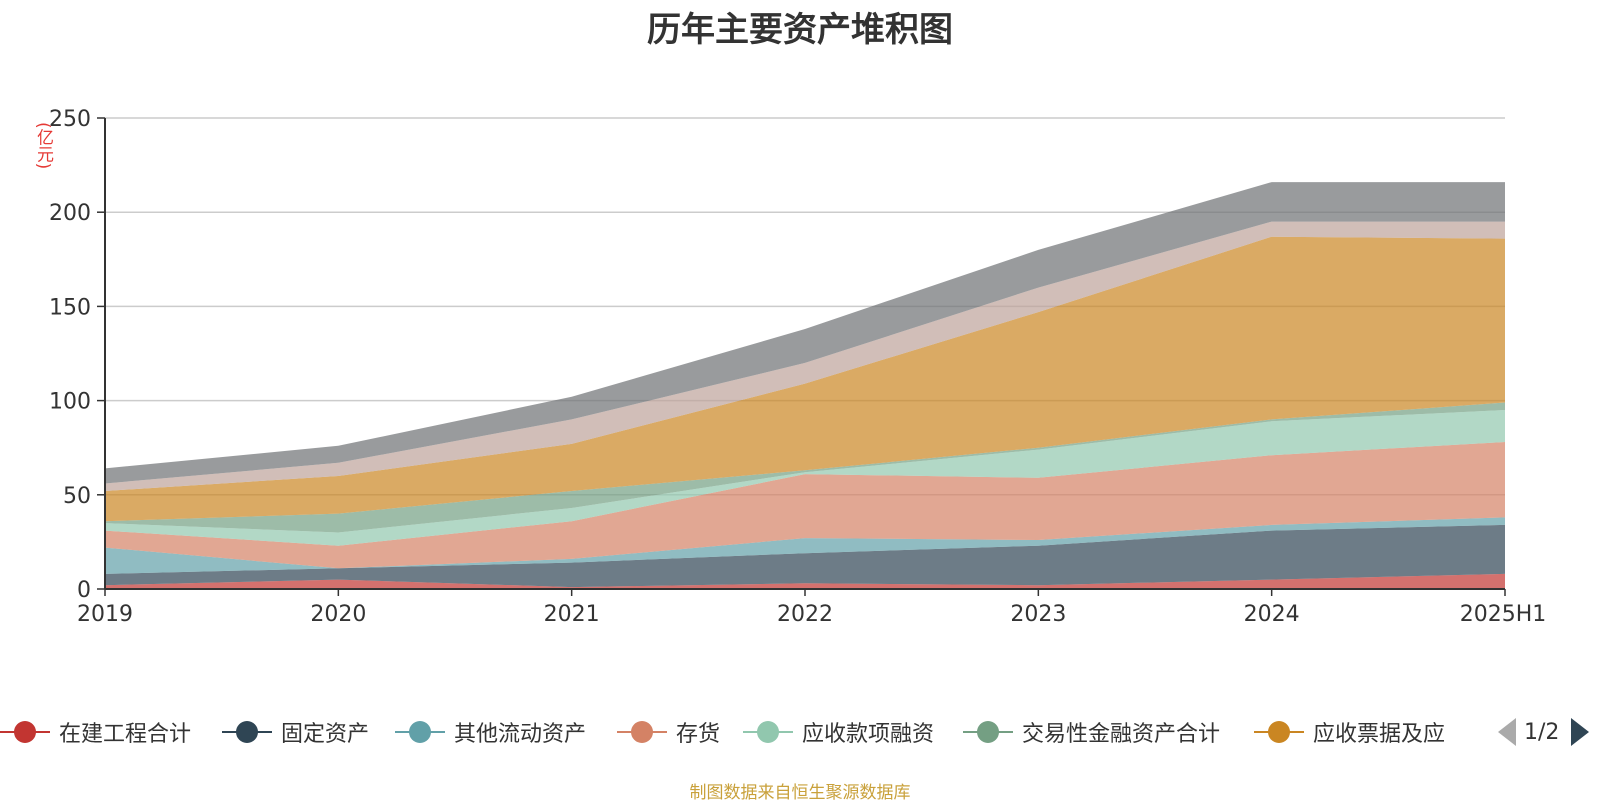 The image size is (1600, 803). Describe the element at coordinates (668, 732) in the screenshot. I see `legend-item: 存货` at that location.